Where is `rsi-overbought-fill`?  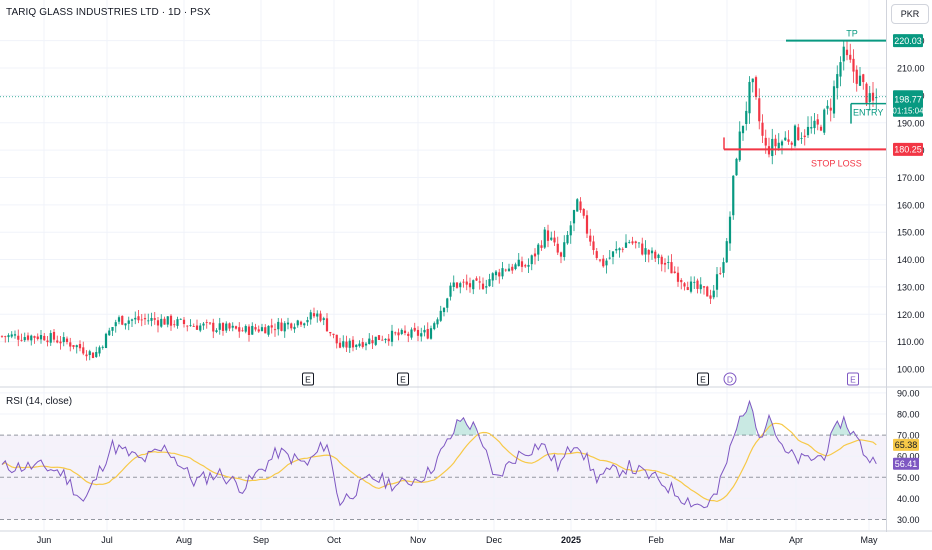
rsi-overbought-fill is located at coordinates (465, 426).